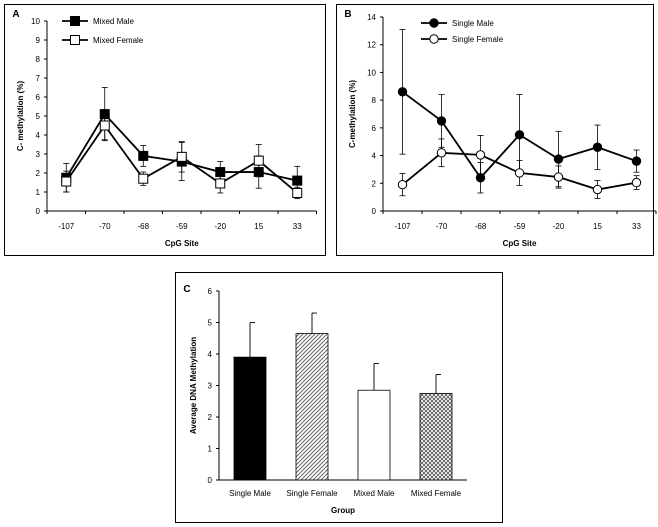 This screenshot has height=527, width=658. I want to click on panel-label: C, so click(186, 289).